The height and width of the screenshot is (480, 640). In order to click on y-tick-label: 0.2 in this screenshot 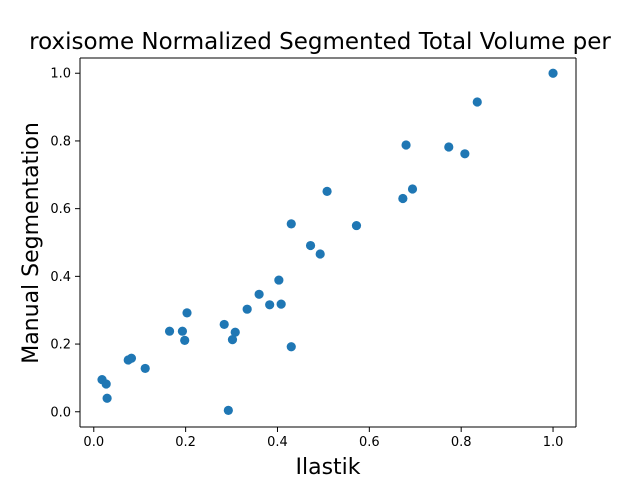, I will do `click(60, 345)`.